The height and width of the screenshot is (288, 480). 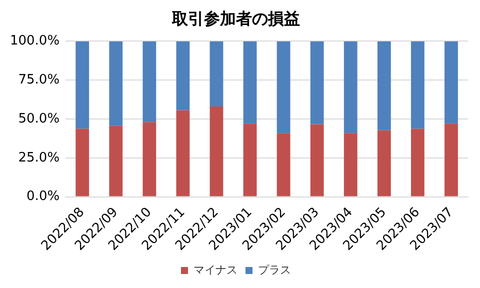 What do you see at coordinates (39, 80) in the screenshot?
I see `y-tick-label: 75.0%` at bounding box center [39, 80].